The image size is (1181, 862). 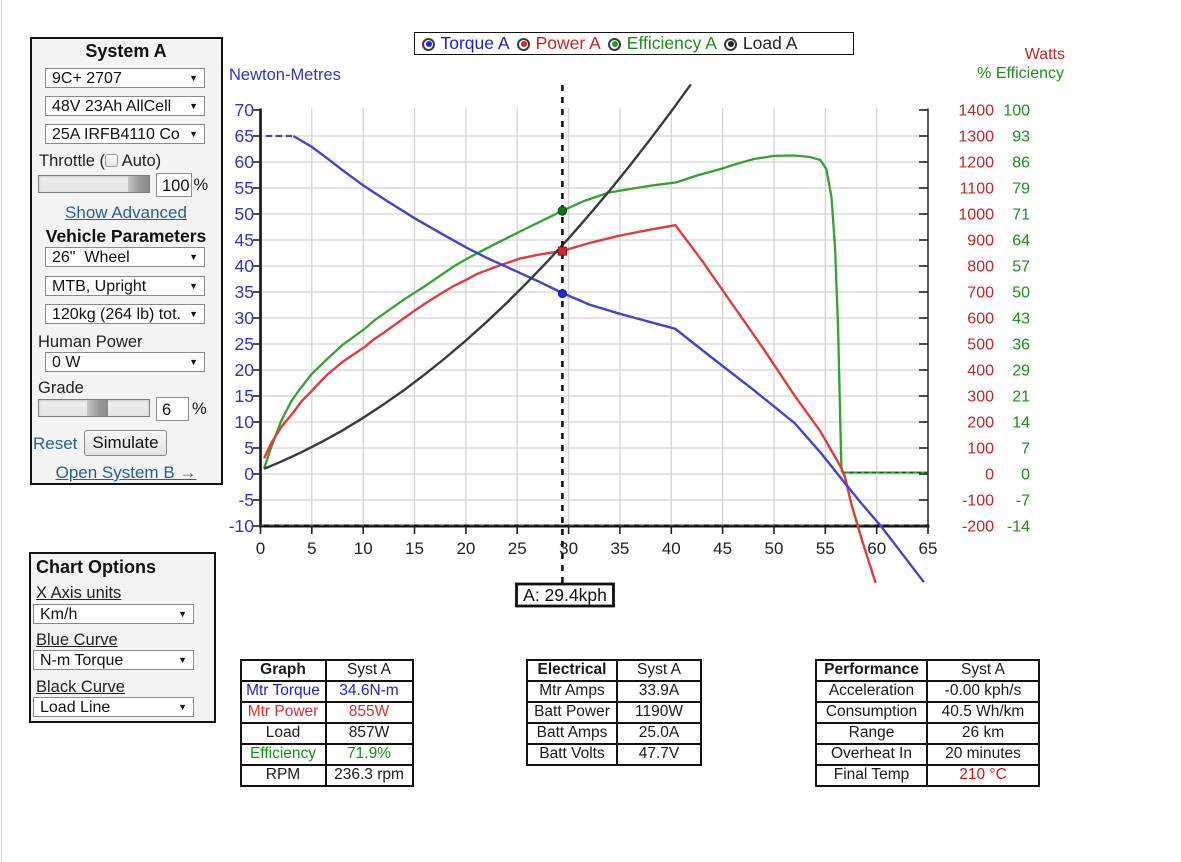 I want to click on svg-text: 36, so click(x=1021, y=345).